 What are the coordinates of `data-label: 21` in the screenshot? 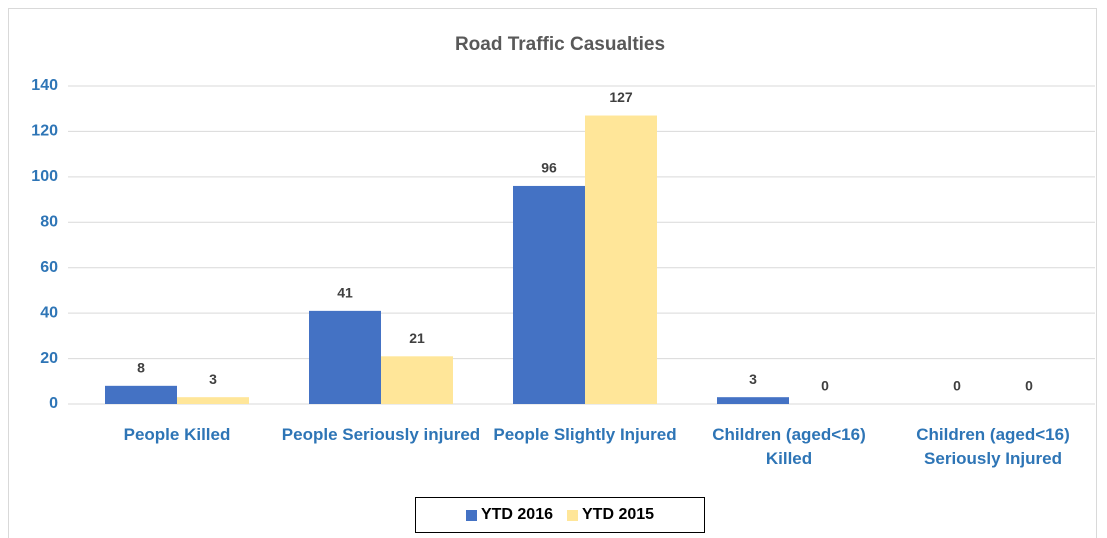 It's located at (417, 338).